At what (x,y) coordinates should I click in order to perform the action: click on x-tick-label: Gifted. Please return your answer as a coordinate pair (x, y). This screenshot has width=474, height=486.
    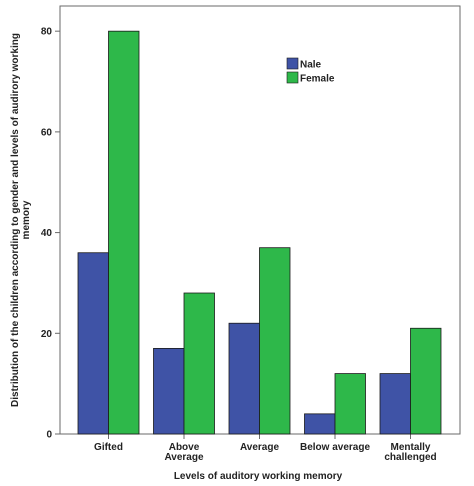
    Looking at the image, I should click on (108, 447).